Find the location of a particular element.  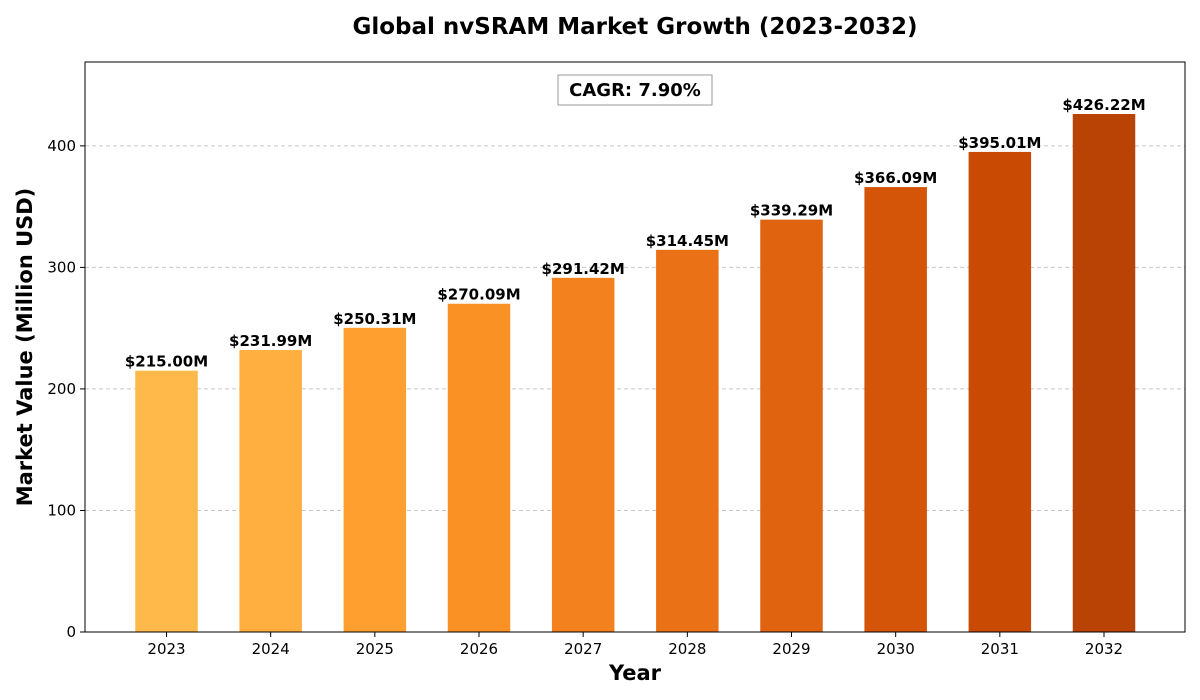

y-tick-label: 400 is located at coordinates (61, 146).